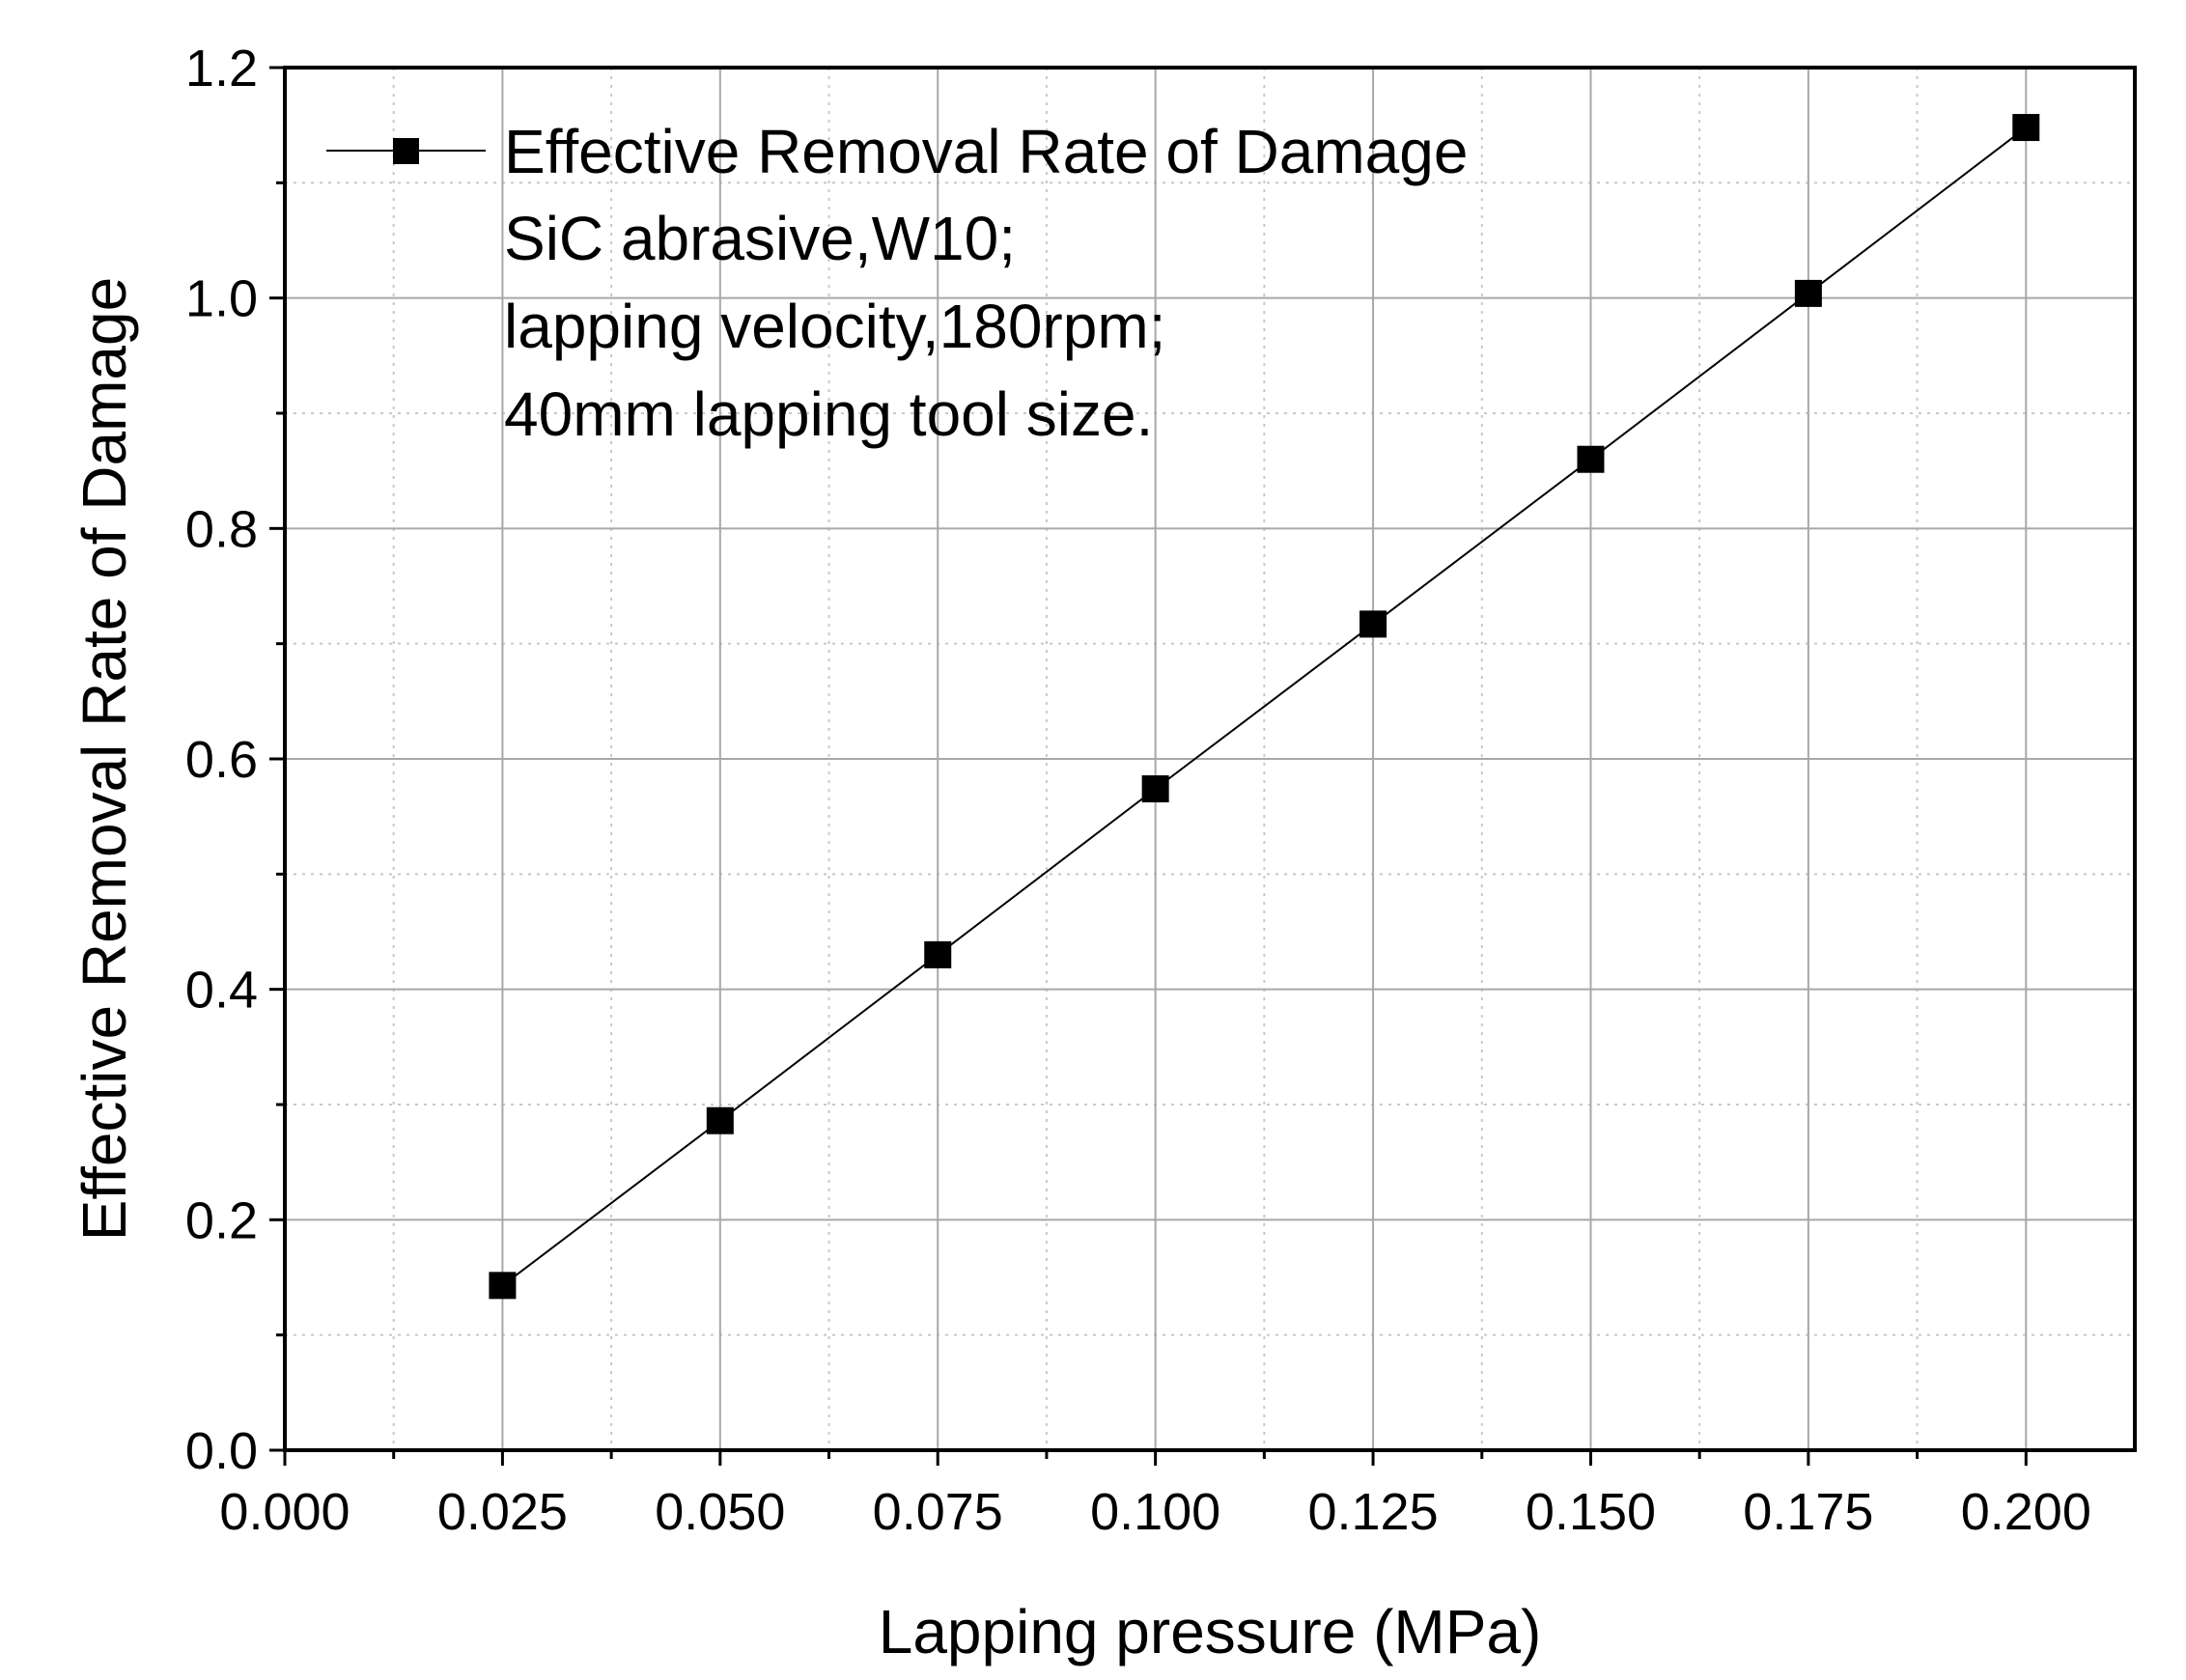  What do you see at coordinates (834, 327) in the screenshot?
I see `legend-note-velocity: lapping velocity,180rpm;` at bounding box center [834, 327].